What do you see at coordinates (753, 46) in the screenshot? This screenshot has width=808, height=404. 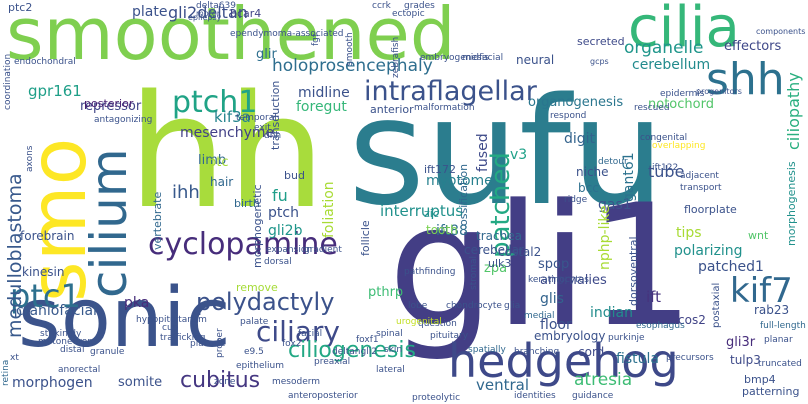 I see `word: effectors` at bounding box center [753, 46].